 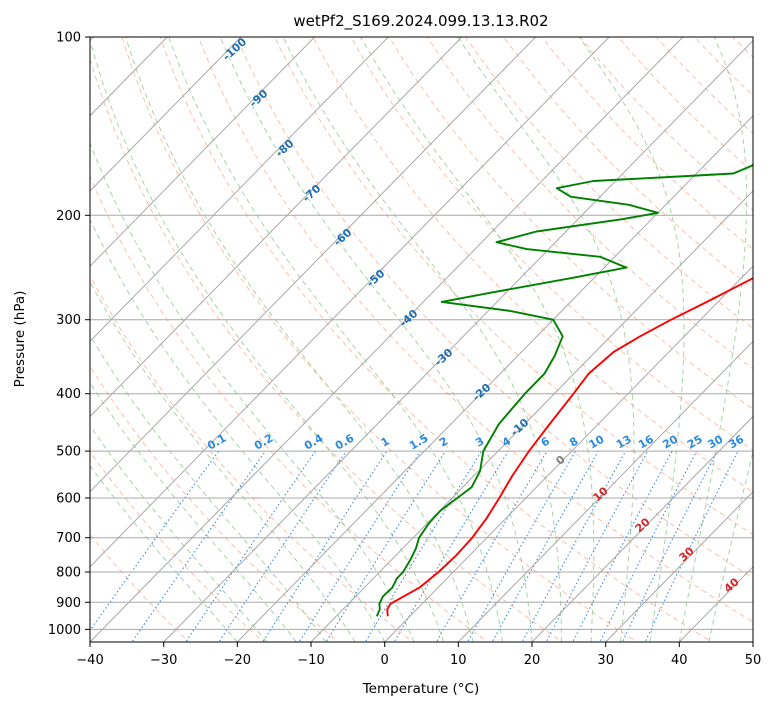 What do you see at coordinates (68, 394) in the screenshot?
I see `y-tick-label: 400` at bounding box center [68, 394].